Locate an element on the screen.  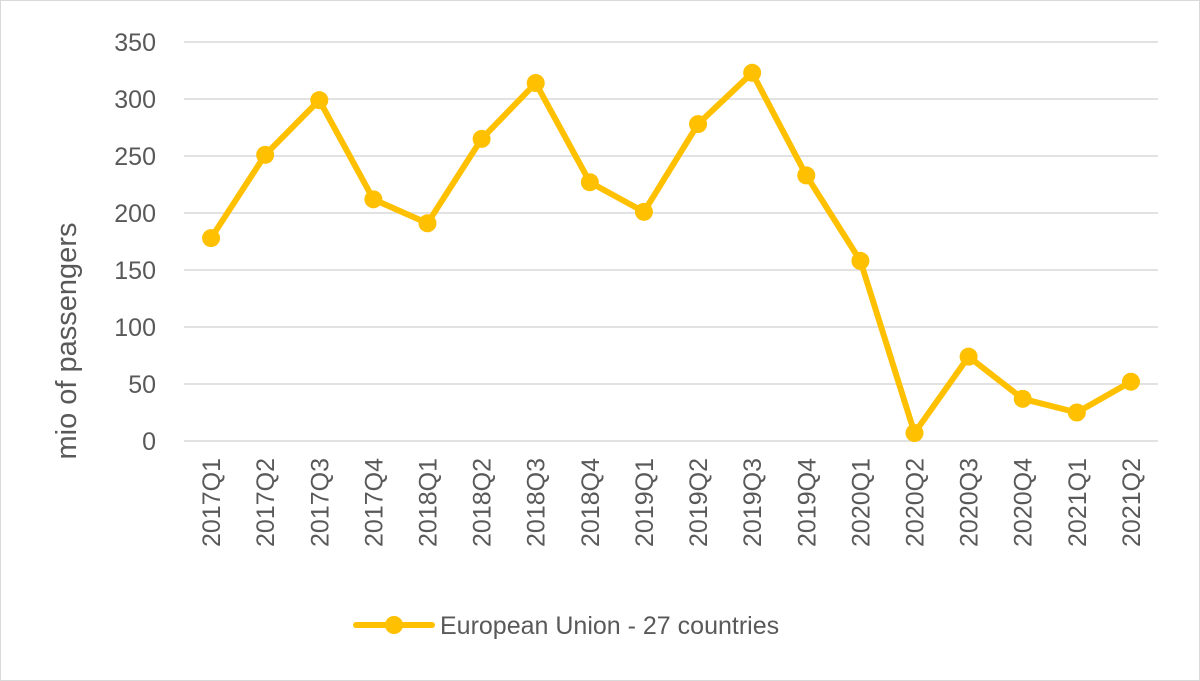
x-tick-label: 2020Q3 is located at coordinates (970, 502).